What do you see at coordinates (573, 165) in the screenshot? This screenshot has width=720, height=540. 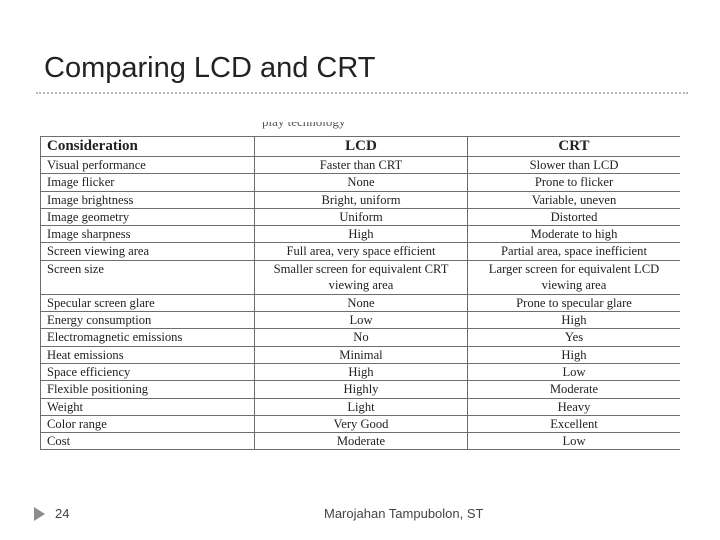 I see `cell-crt: Slower than LCD` at bounding box center [573, 165].